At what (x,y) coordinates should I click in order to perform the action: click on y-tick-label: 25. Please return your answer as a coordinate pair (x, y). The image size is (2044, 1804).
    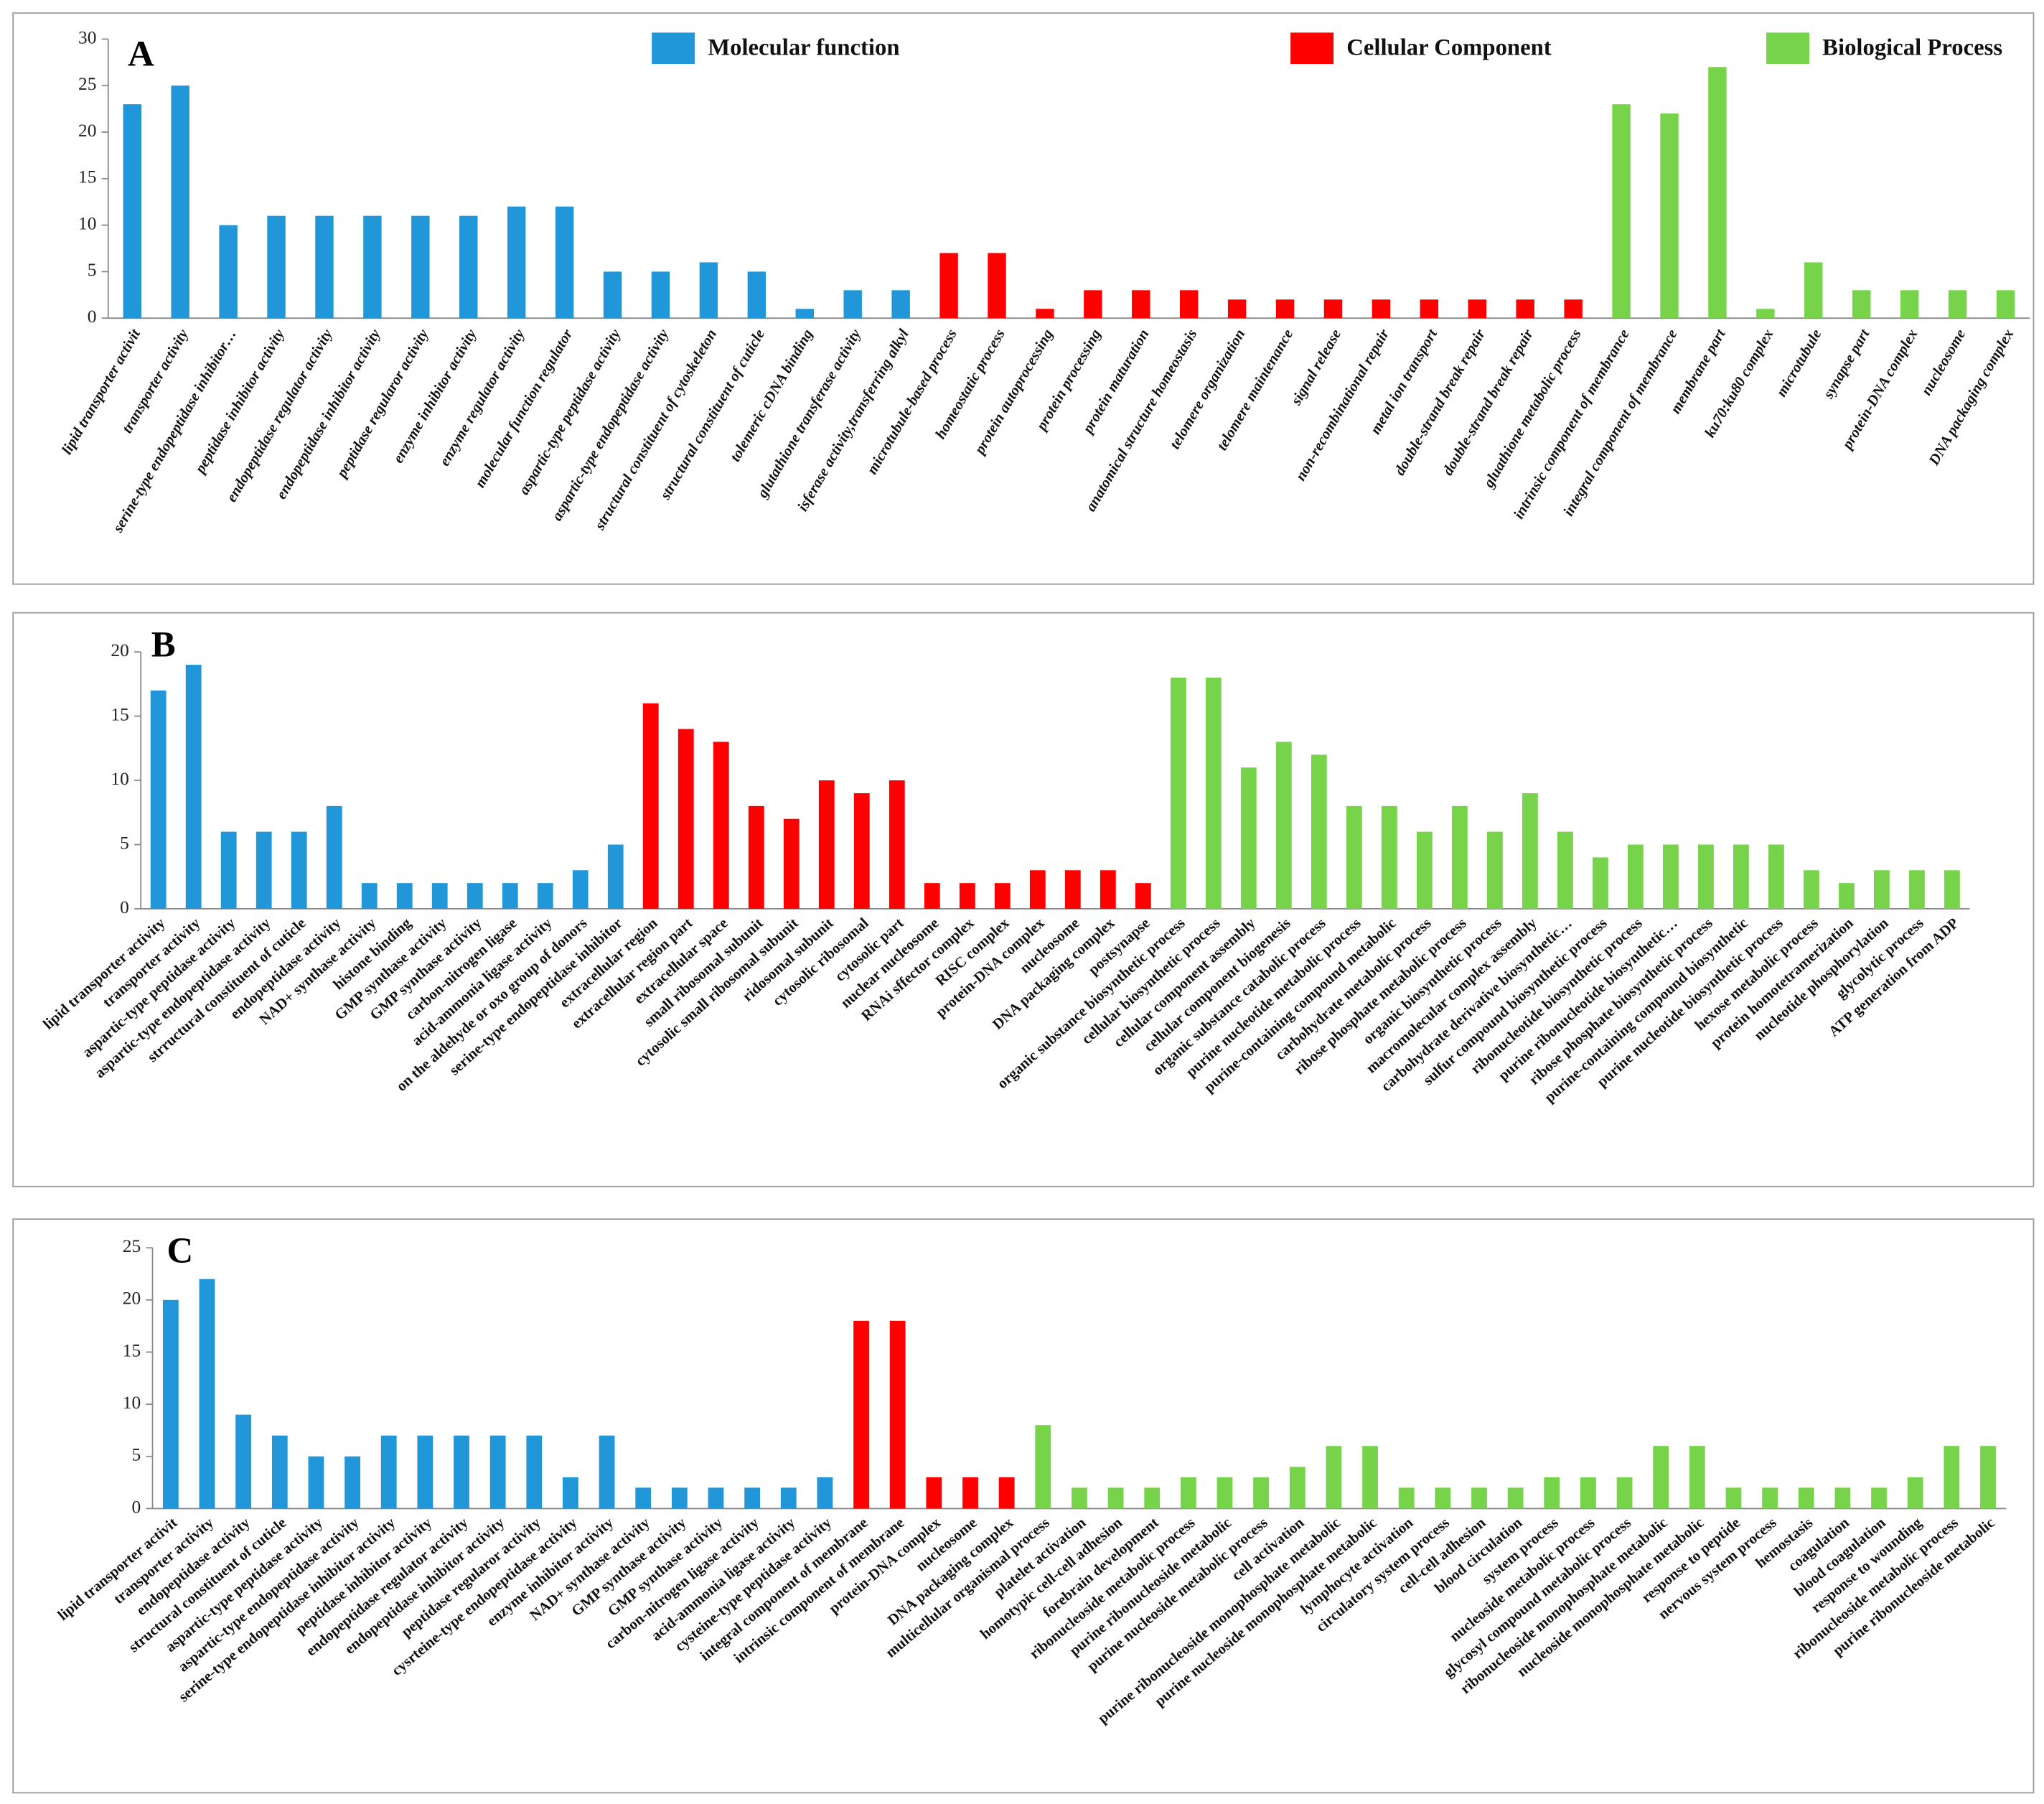
    Looking at the image, I should click on (87, 84).